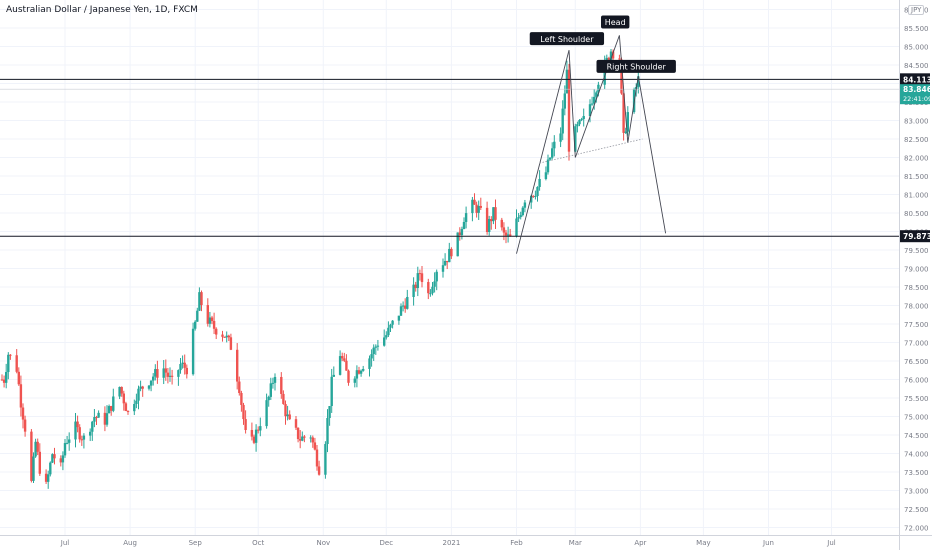  I want to click on y-tick-label: 78.000, so click(916, 307).